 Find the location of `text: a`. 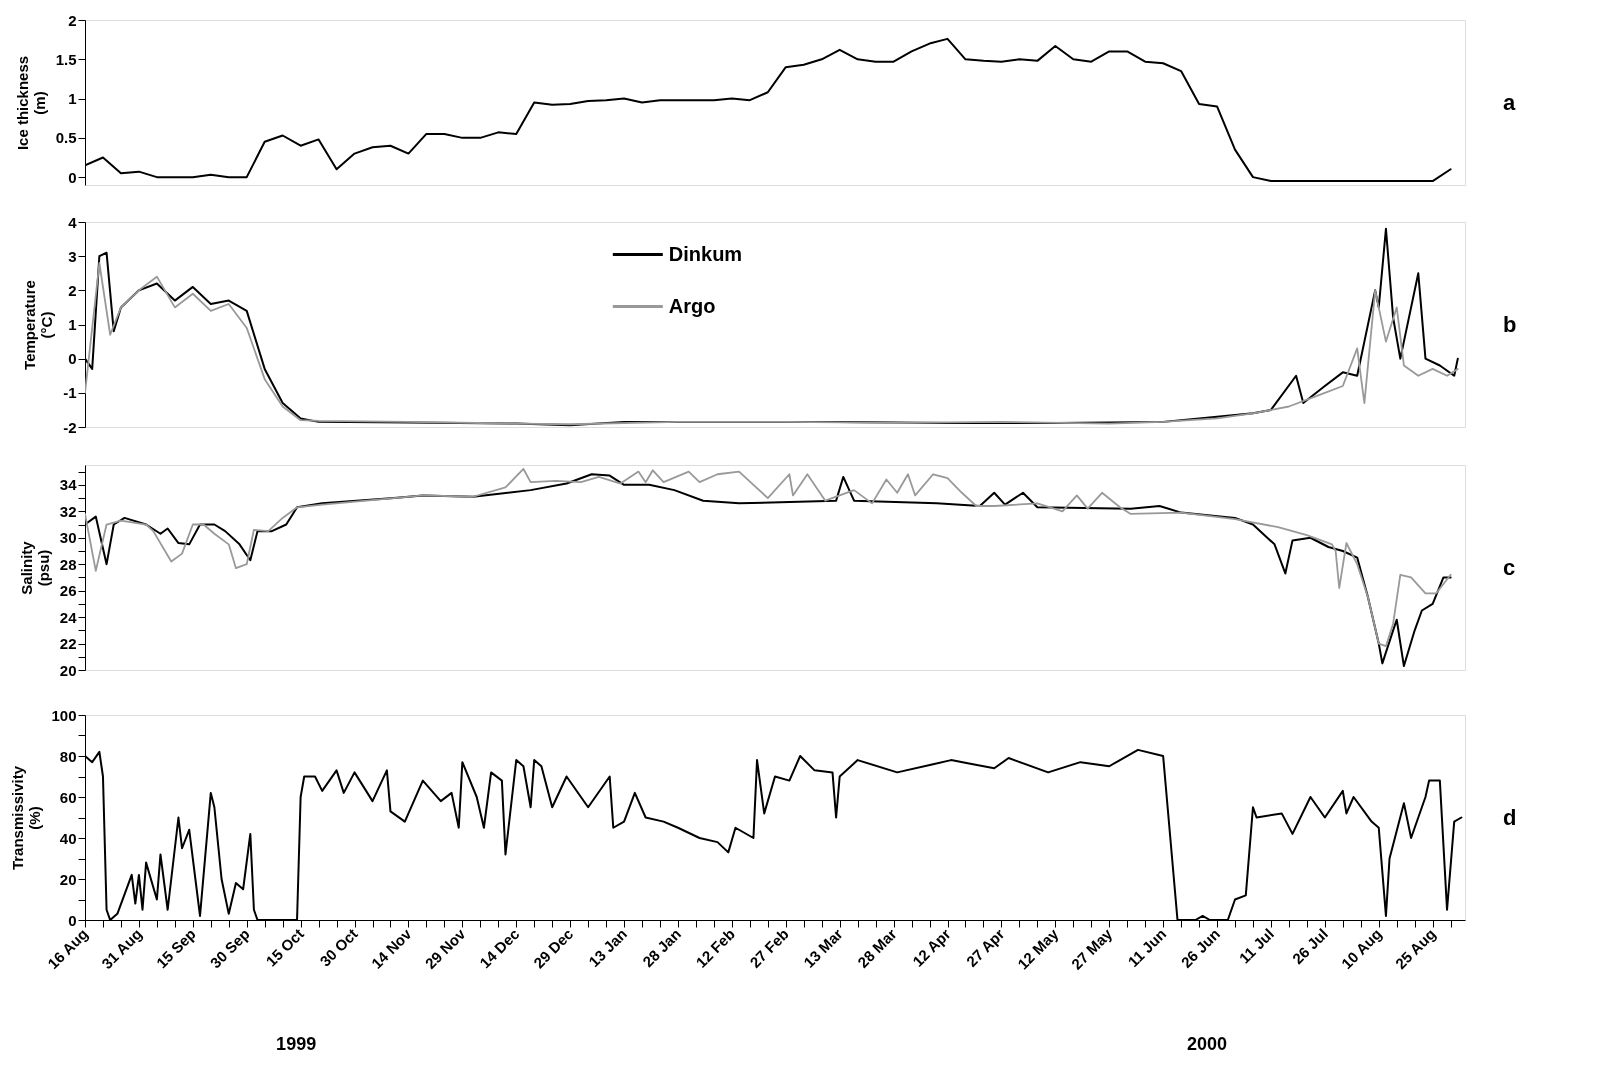

text: a is located at coordinates (1509, 102).